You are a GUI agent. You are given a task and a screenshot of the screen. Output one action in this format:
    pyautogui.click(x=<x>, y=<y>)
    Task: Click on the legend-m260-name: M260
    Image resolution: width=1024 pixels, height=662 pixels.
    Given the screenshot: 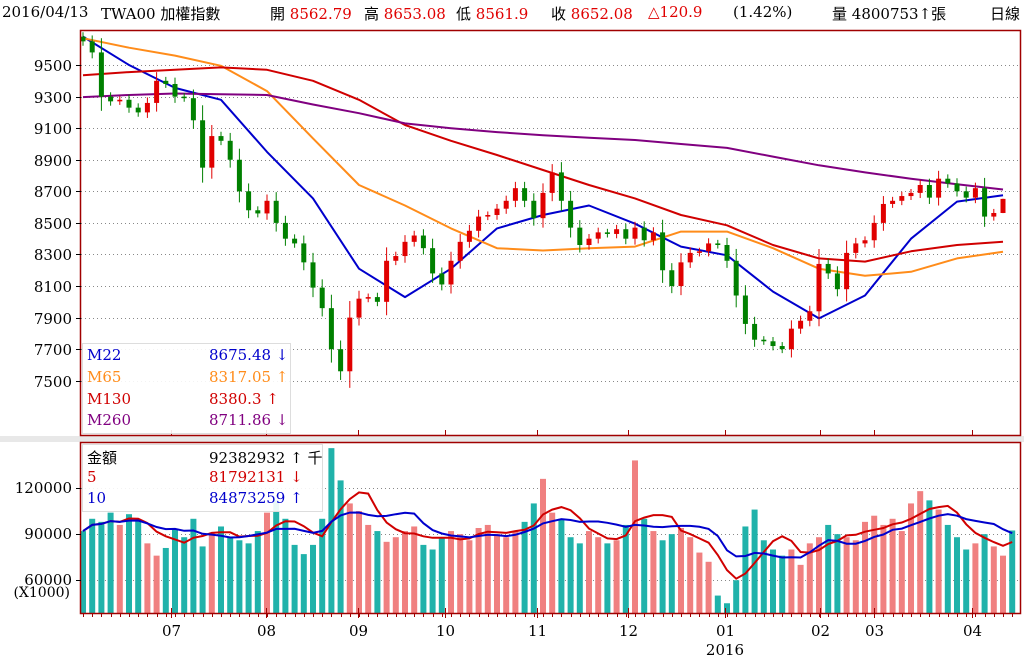 What is the action you would take?
    pyautogui.click(x=109, y=420)
    